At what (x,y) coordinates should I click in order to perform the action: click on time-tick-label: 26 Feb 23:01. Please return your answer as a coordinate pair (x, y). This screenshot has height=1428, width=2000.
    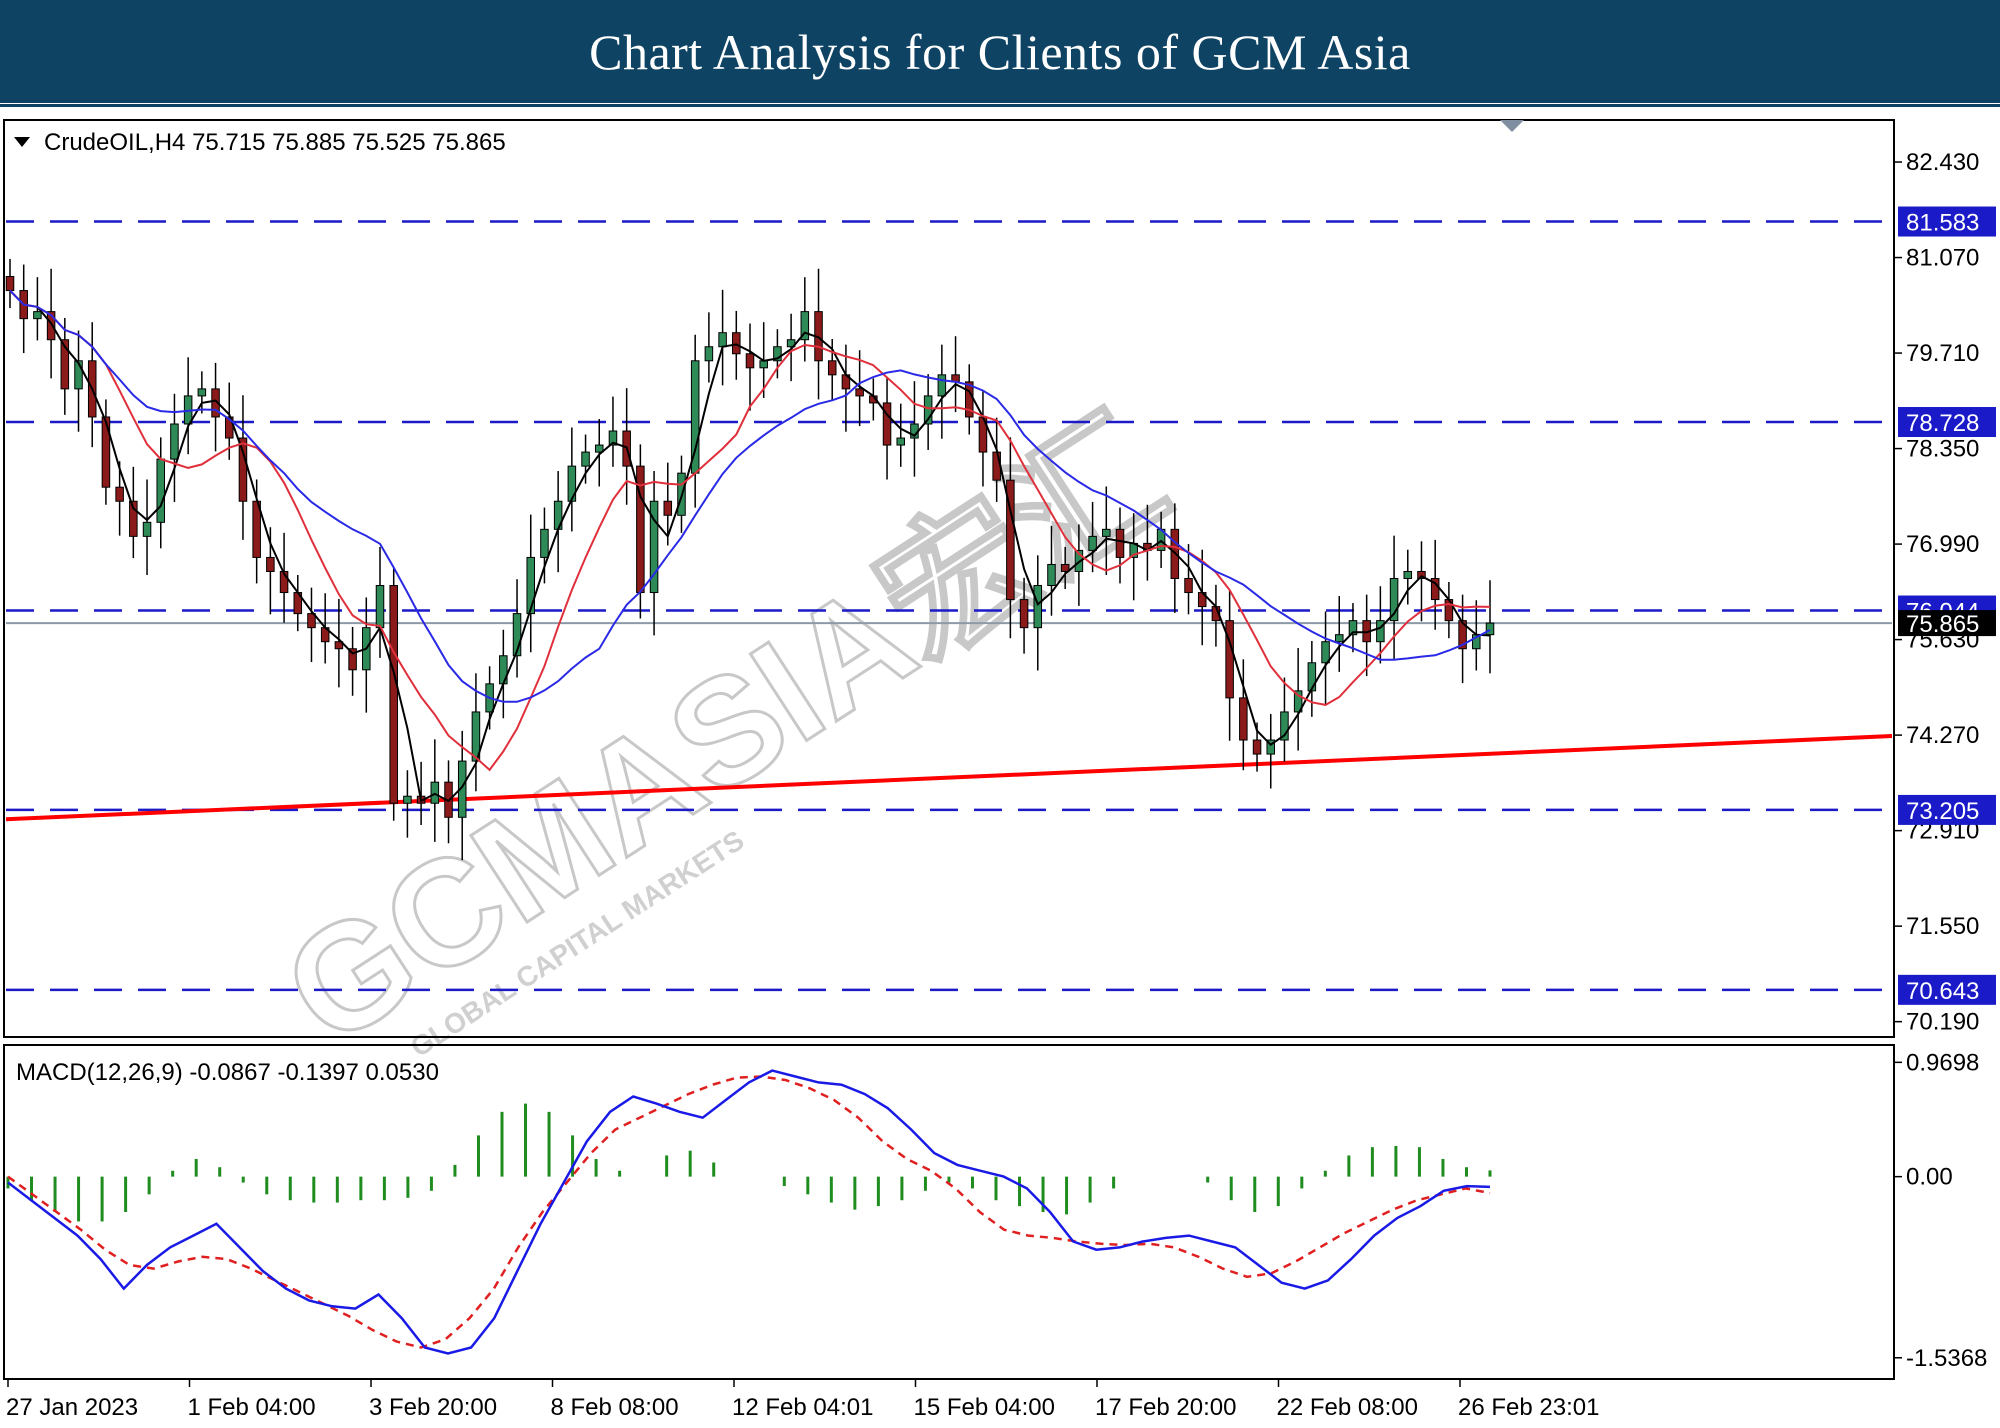
    Looking at the image, I should click on (1528, 1407).